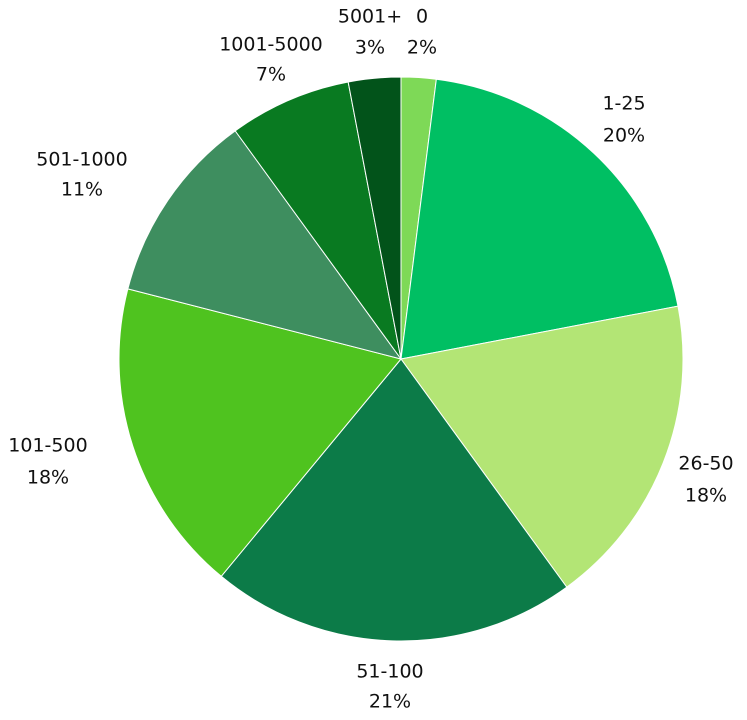 The image size is (747, 720). Describe the element at coordinates (623, 104) in the screenshot. I see `slice-label: 1-25` at that location.